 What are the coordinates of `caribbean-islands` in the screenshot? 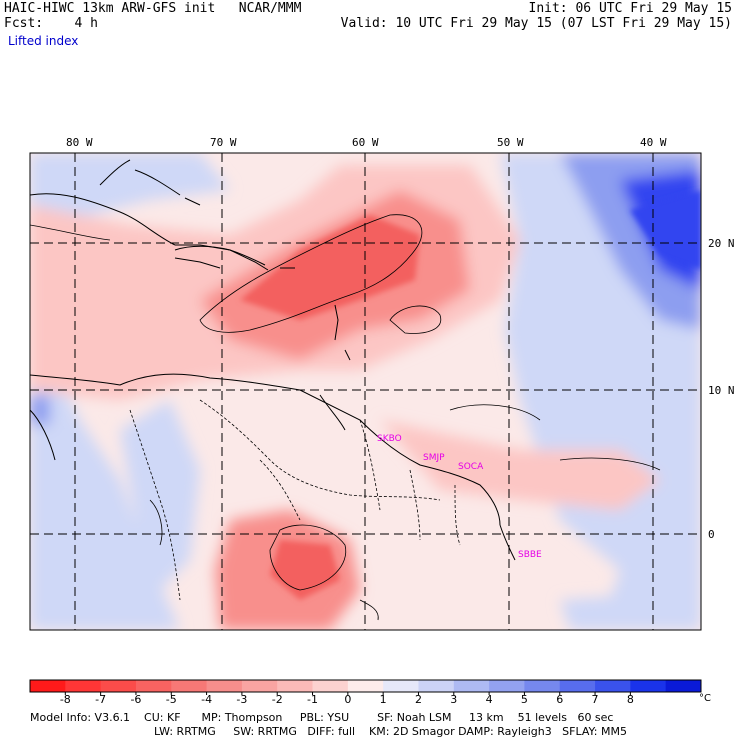 It's located at (242, 265).